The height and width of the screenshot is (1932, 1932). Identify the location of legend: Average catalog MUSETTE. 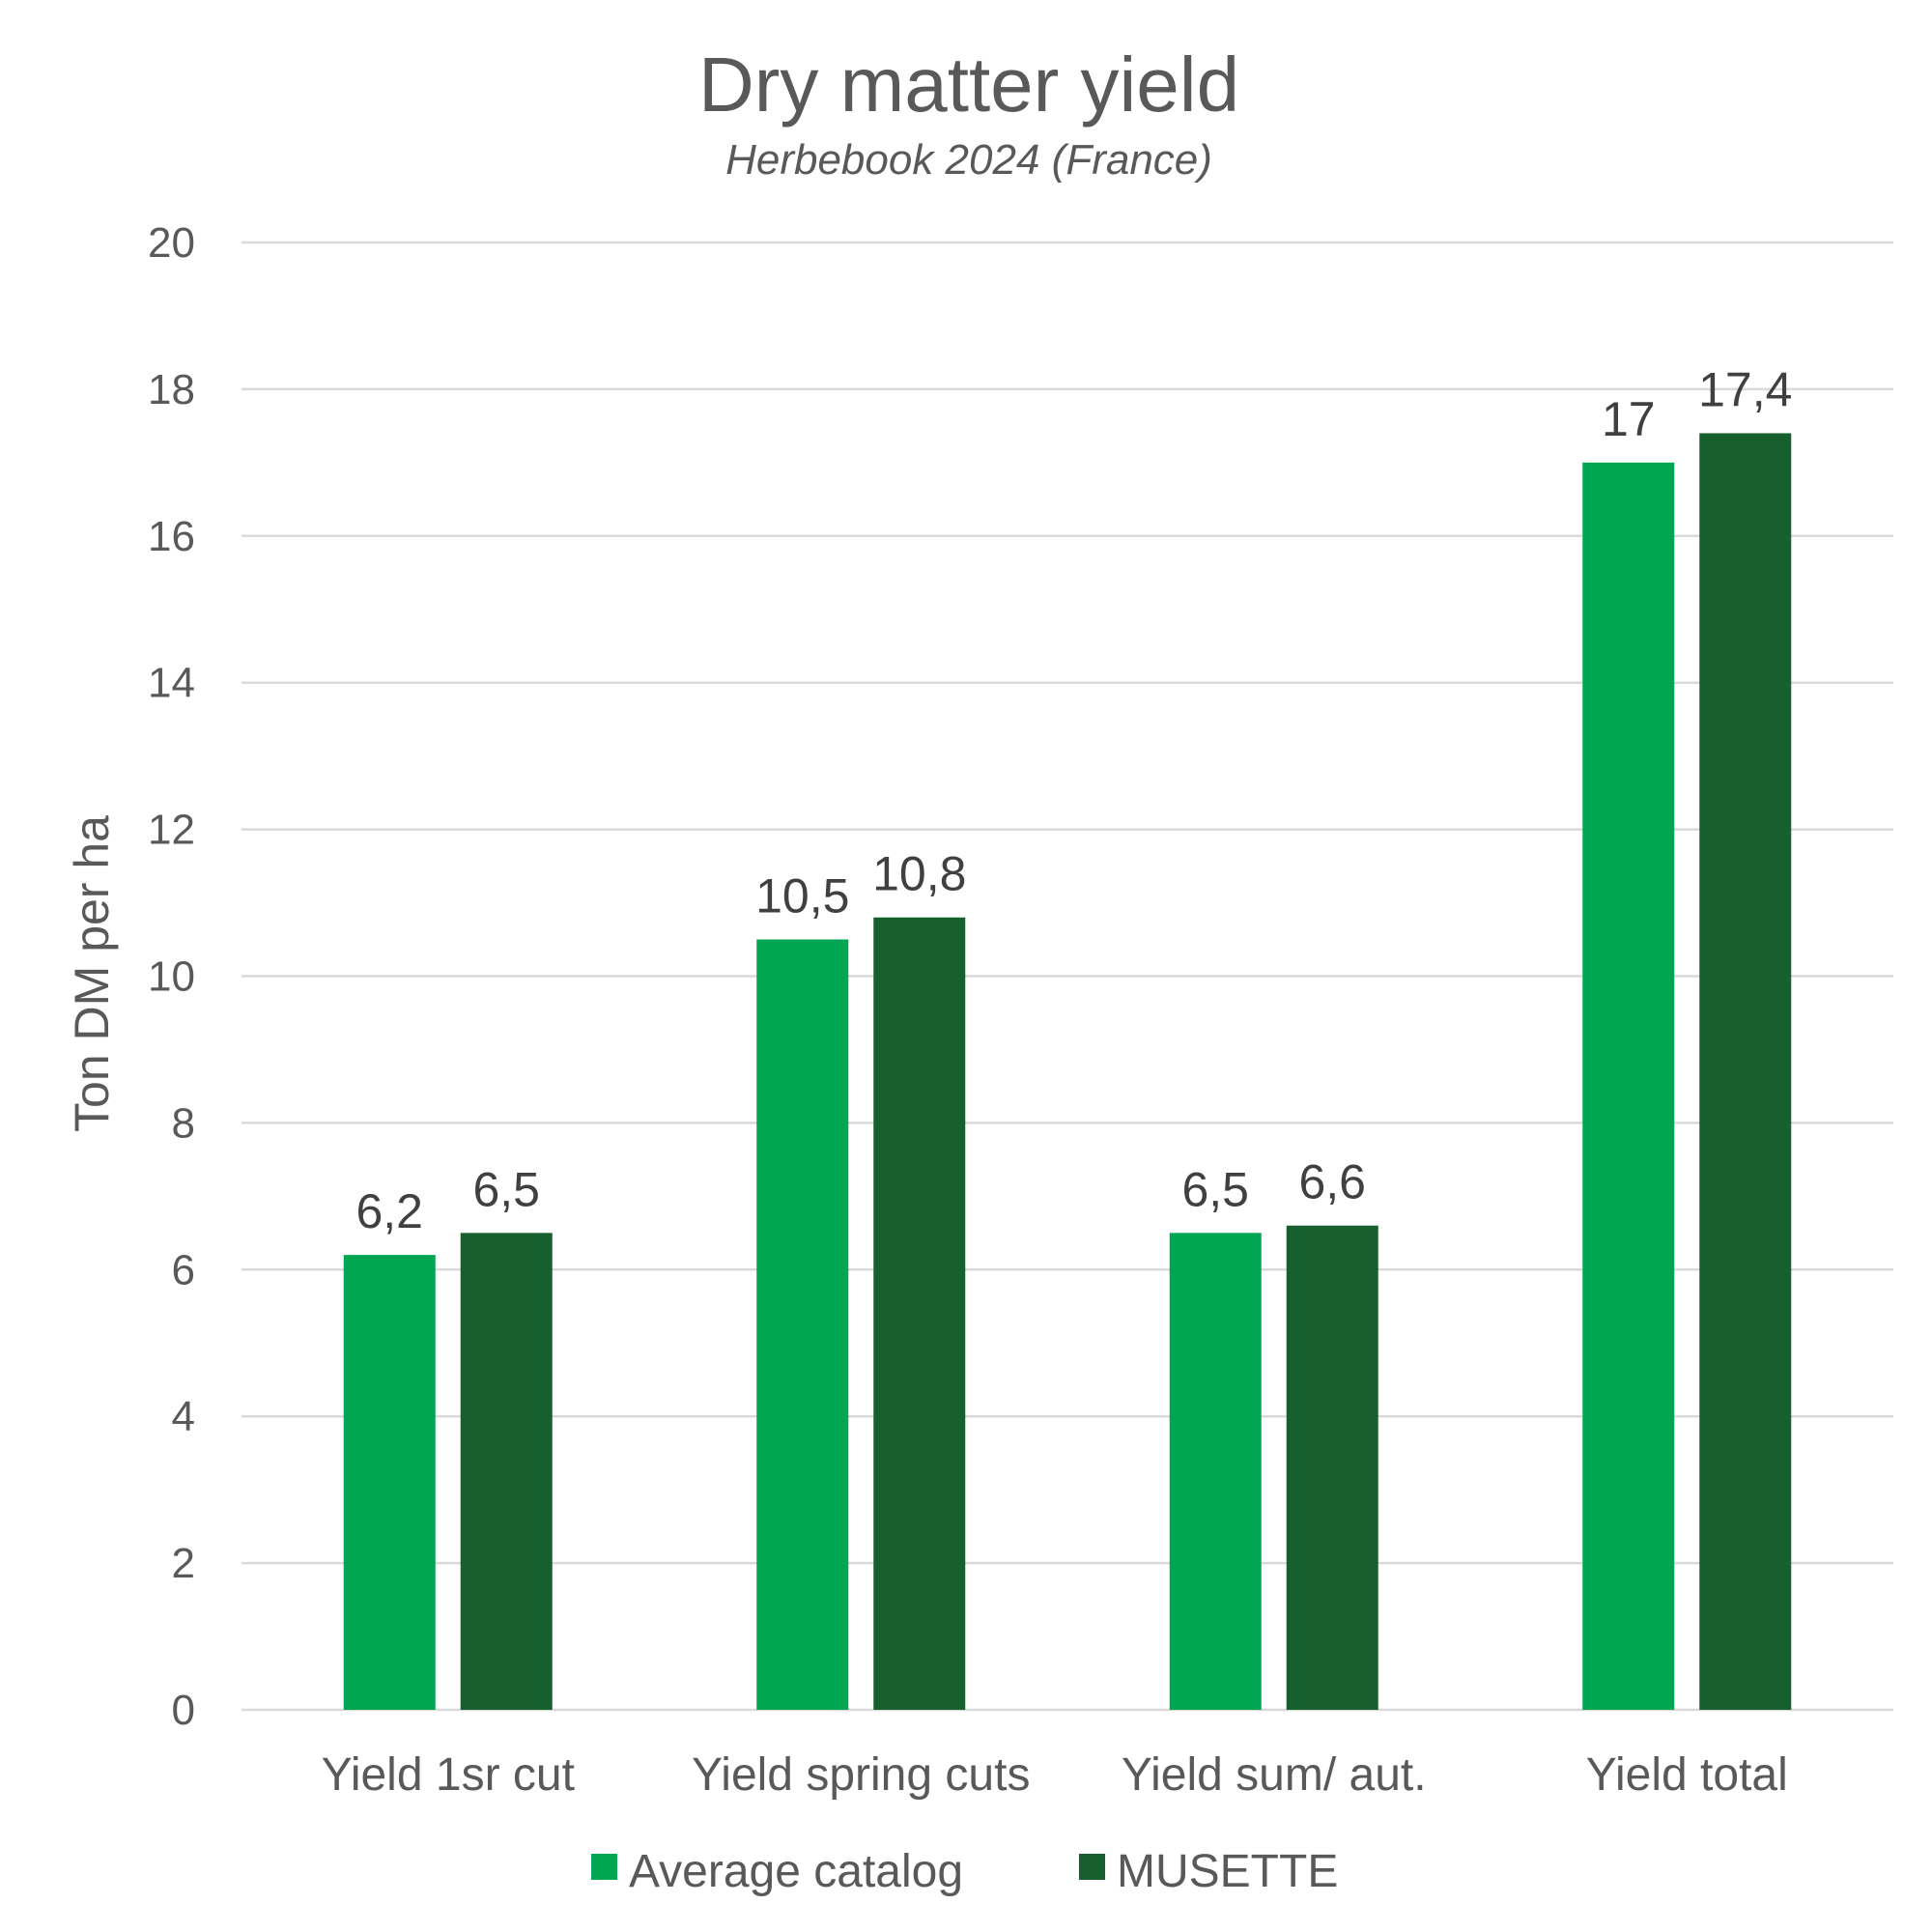
(964, 1871).